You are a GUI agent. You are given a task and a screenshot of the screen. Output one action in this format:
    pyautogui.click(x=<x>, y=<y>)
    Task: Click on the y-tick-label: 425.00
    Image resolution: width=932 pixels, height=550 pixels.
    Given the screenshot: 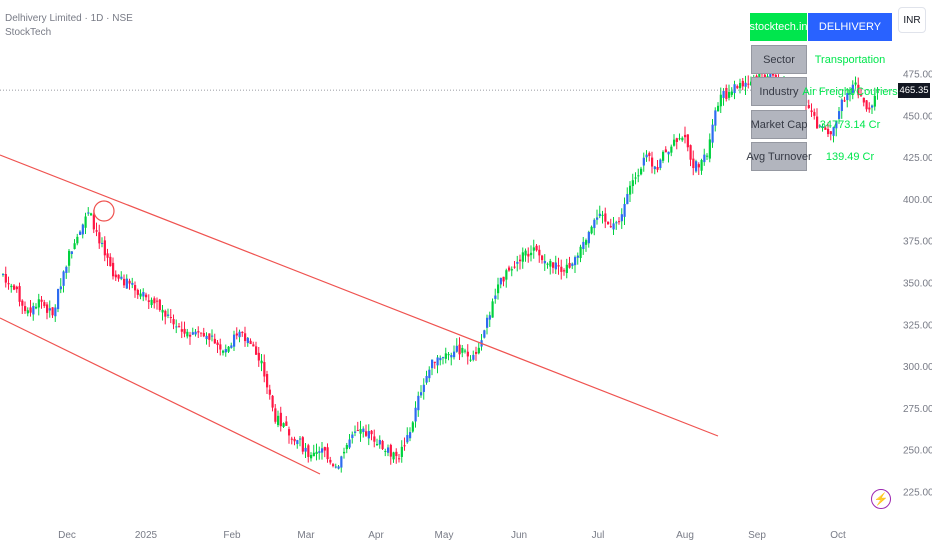 What is the action you would take?
    pyautogui.click(x=917, y=158)
    